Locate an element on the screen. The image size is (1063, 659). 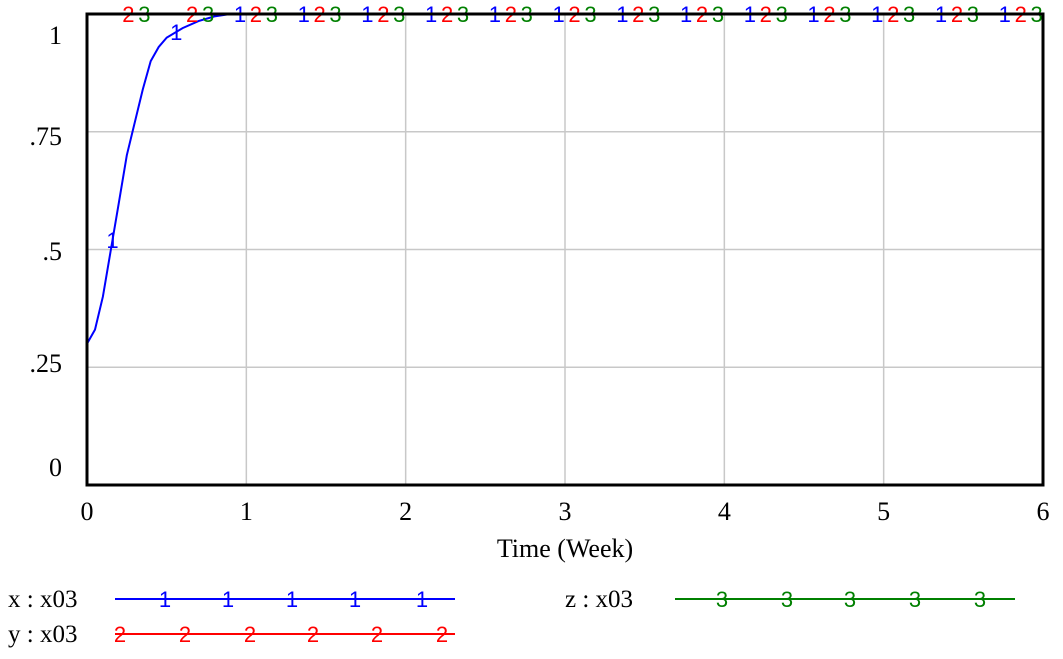
y-tick-label: .5 is located at coordinates (53, 251).